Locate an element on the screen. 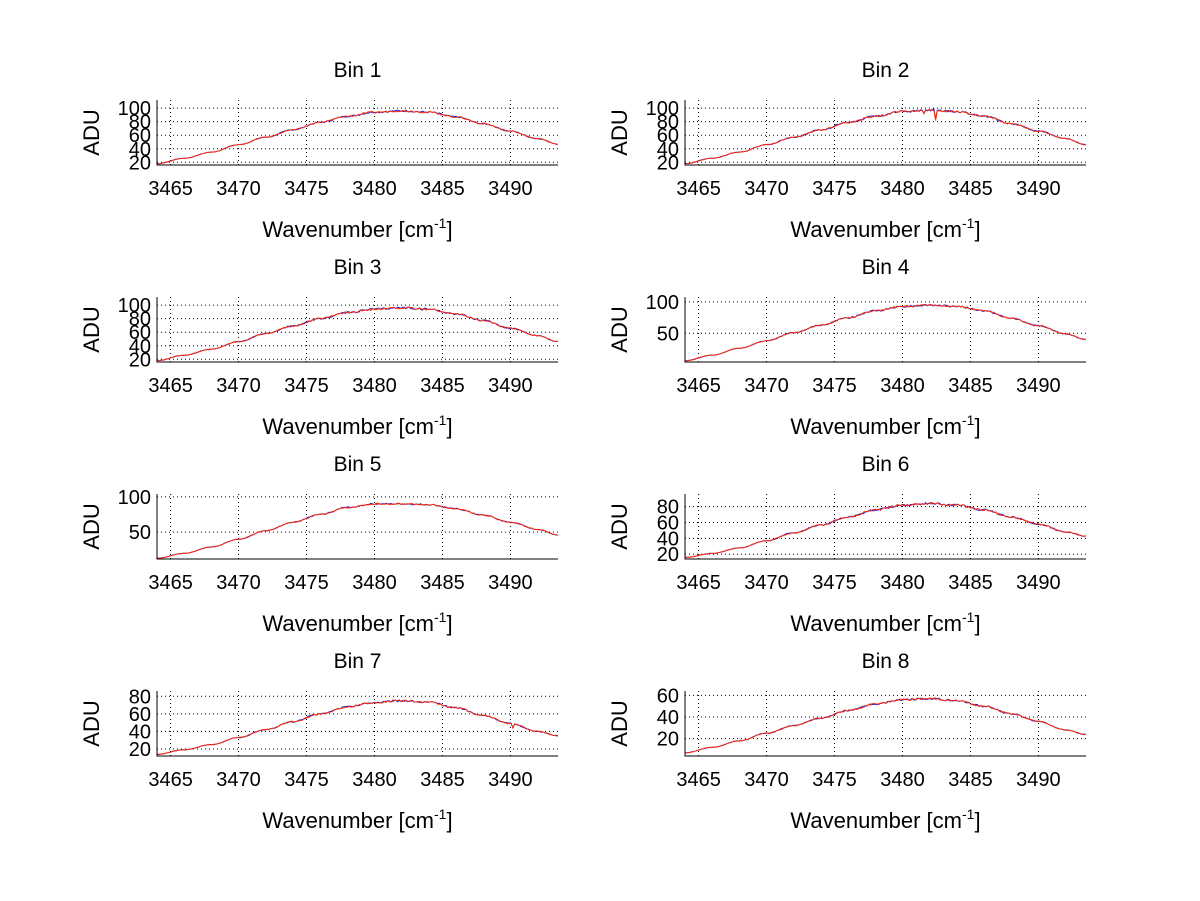 Image resolution: width=1200 pixels, height=901 pixels. subplot-title: Bin 5 is located at coordinates (358, 464).